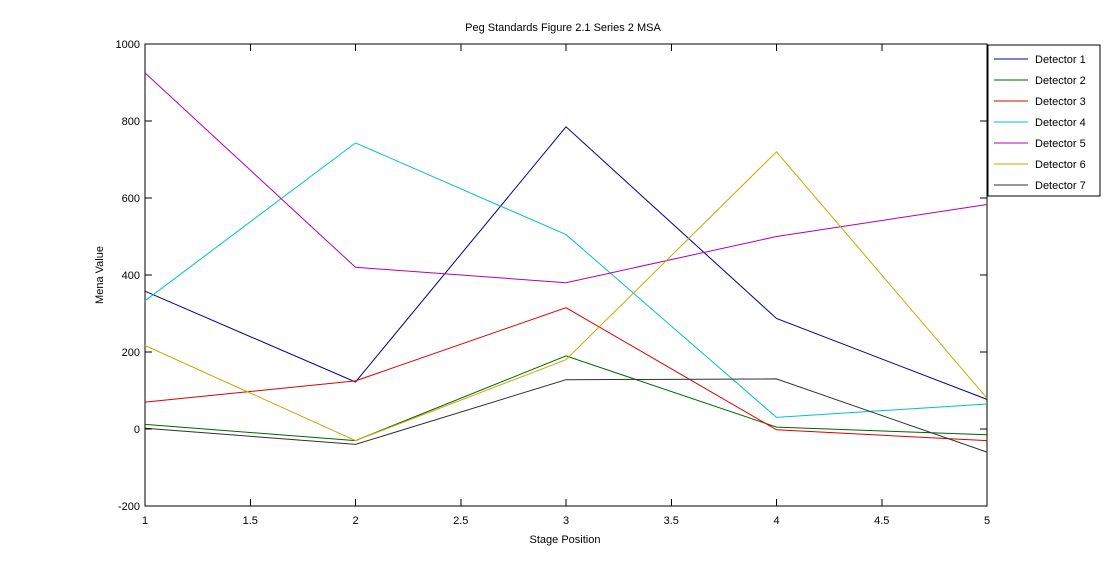 This screenshot has width=1108, height=573. I want to click on y-tick-label: 600, so click(131, 199).